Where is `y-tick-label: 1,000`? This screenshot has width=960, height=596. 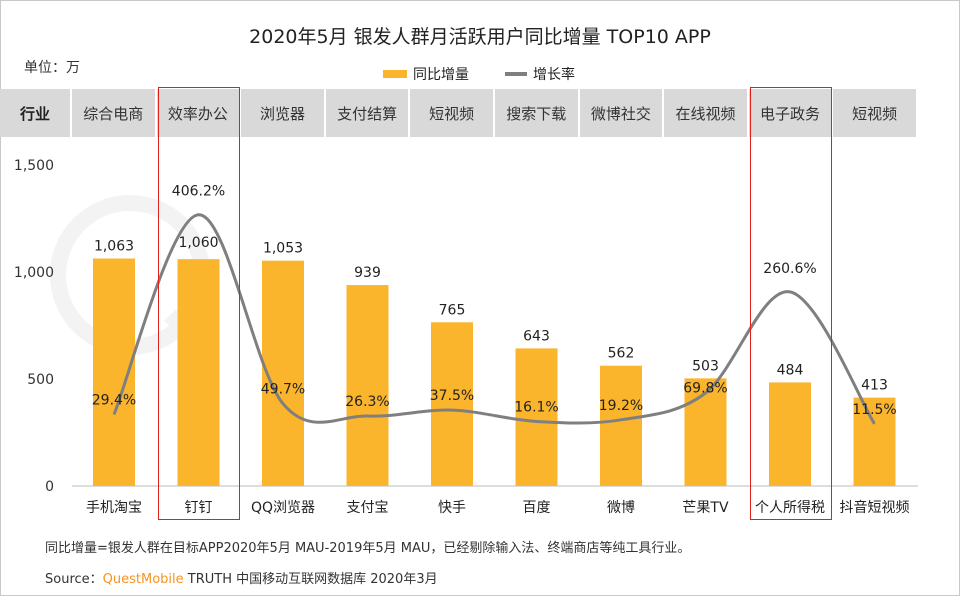
y-tick-label: 1,000 is located at coordinates (34, 273).